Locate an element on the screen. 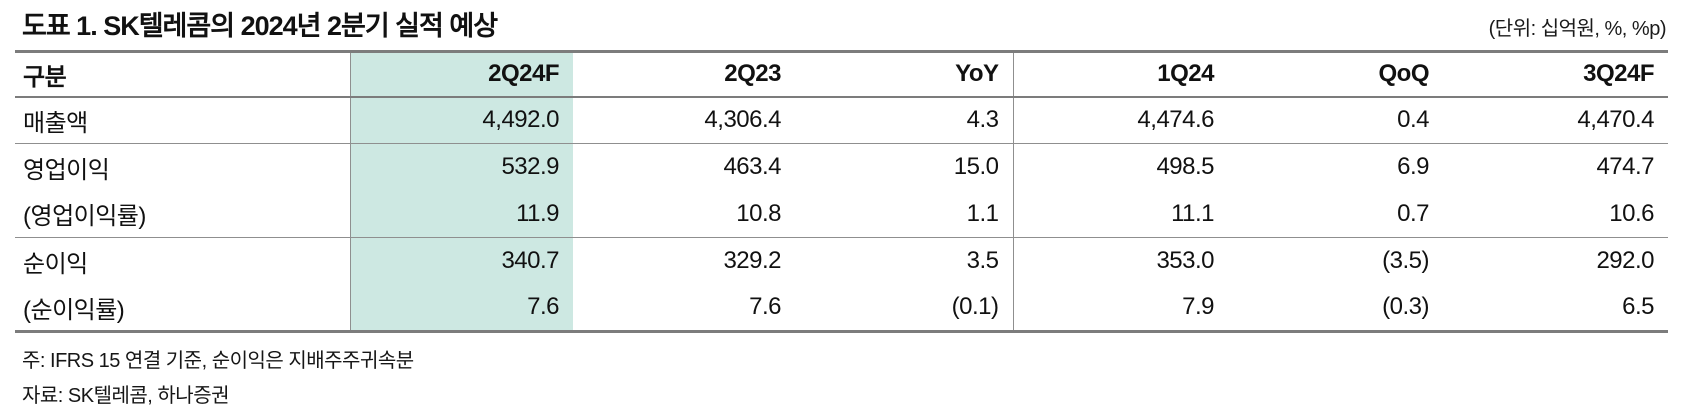  cell-2q24f: 340.7 is located at coordinates (461, 261).